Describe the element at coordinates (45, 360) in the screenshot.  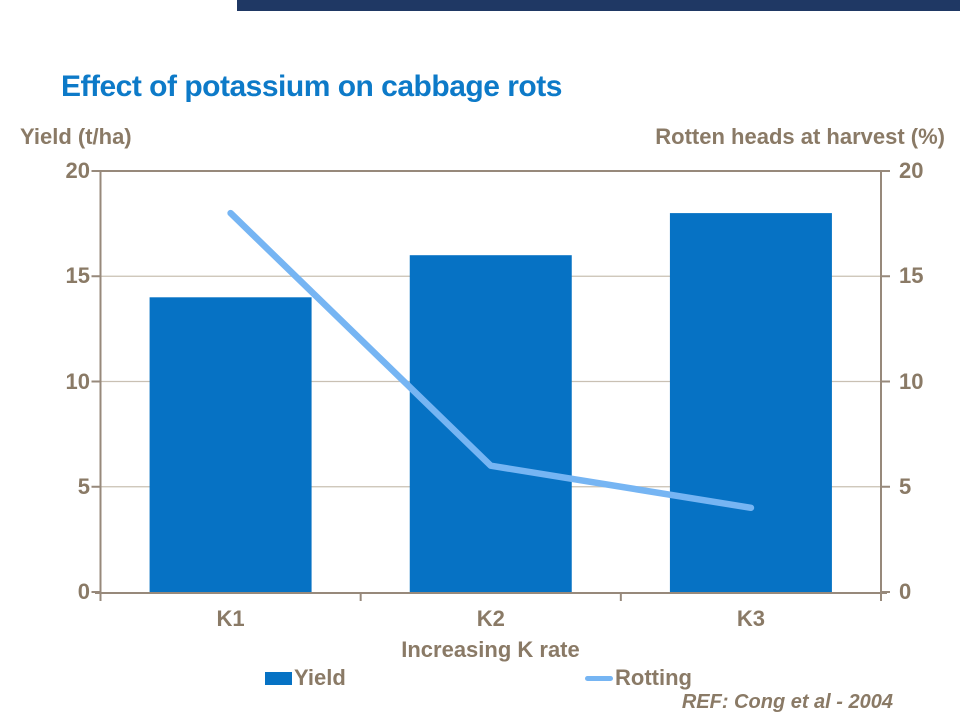
I see `left-axis-tick-labels: 0 5 10 15 20` at that location.